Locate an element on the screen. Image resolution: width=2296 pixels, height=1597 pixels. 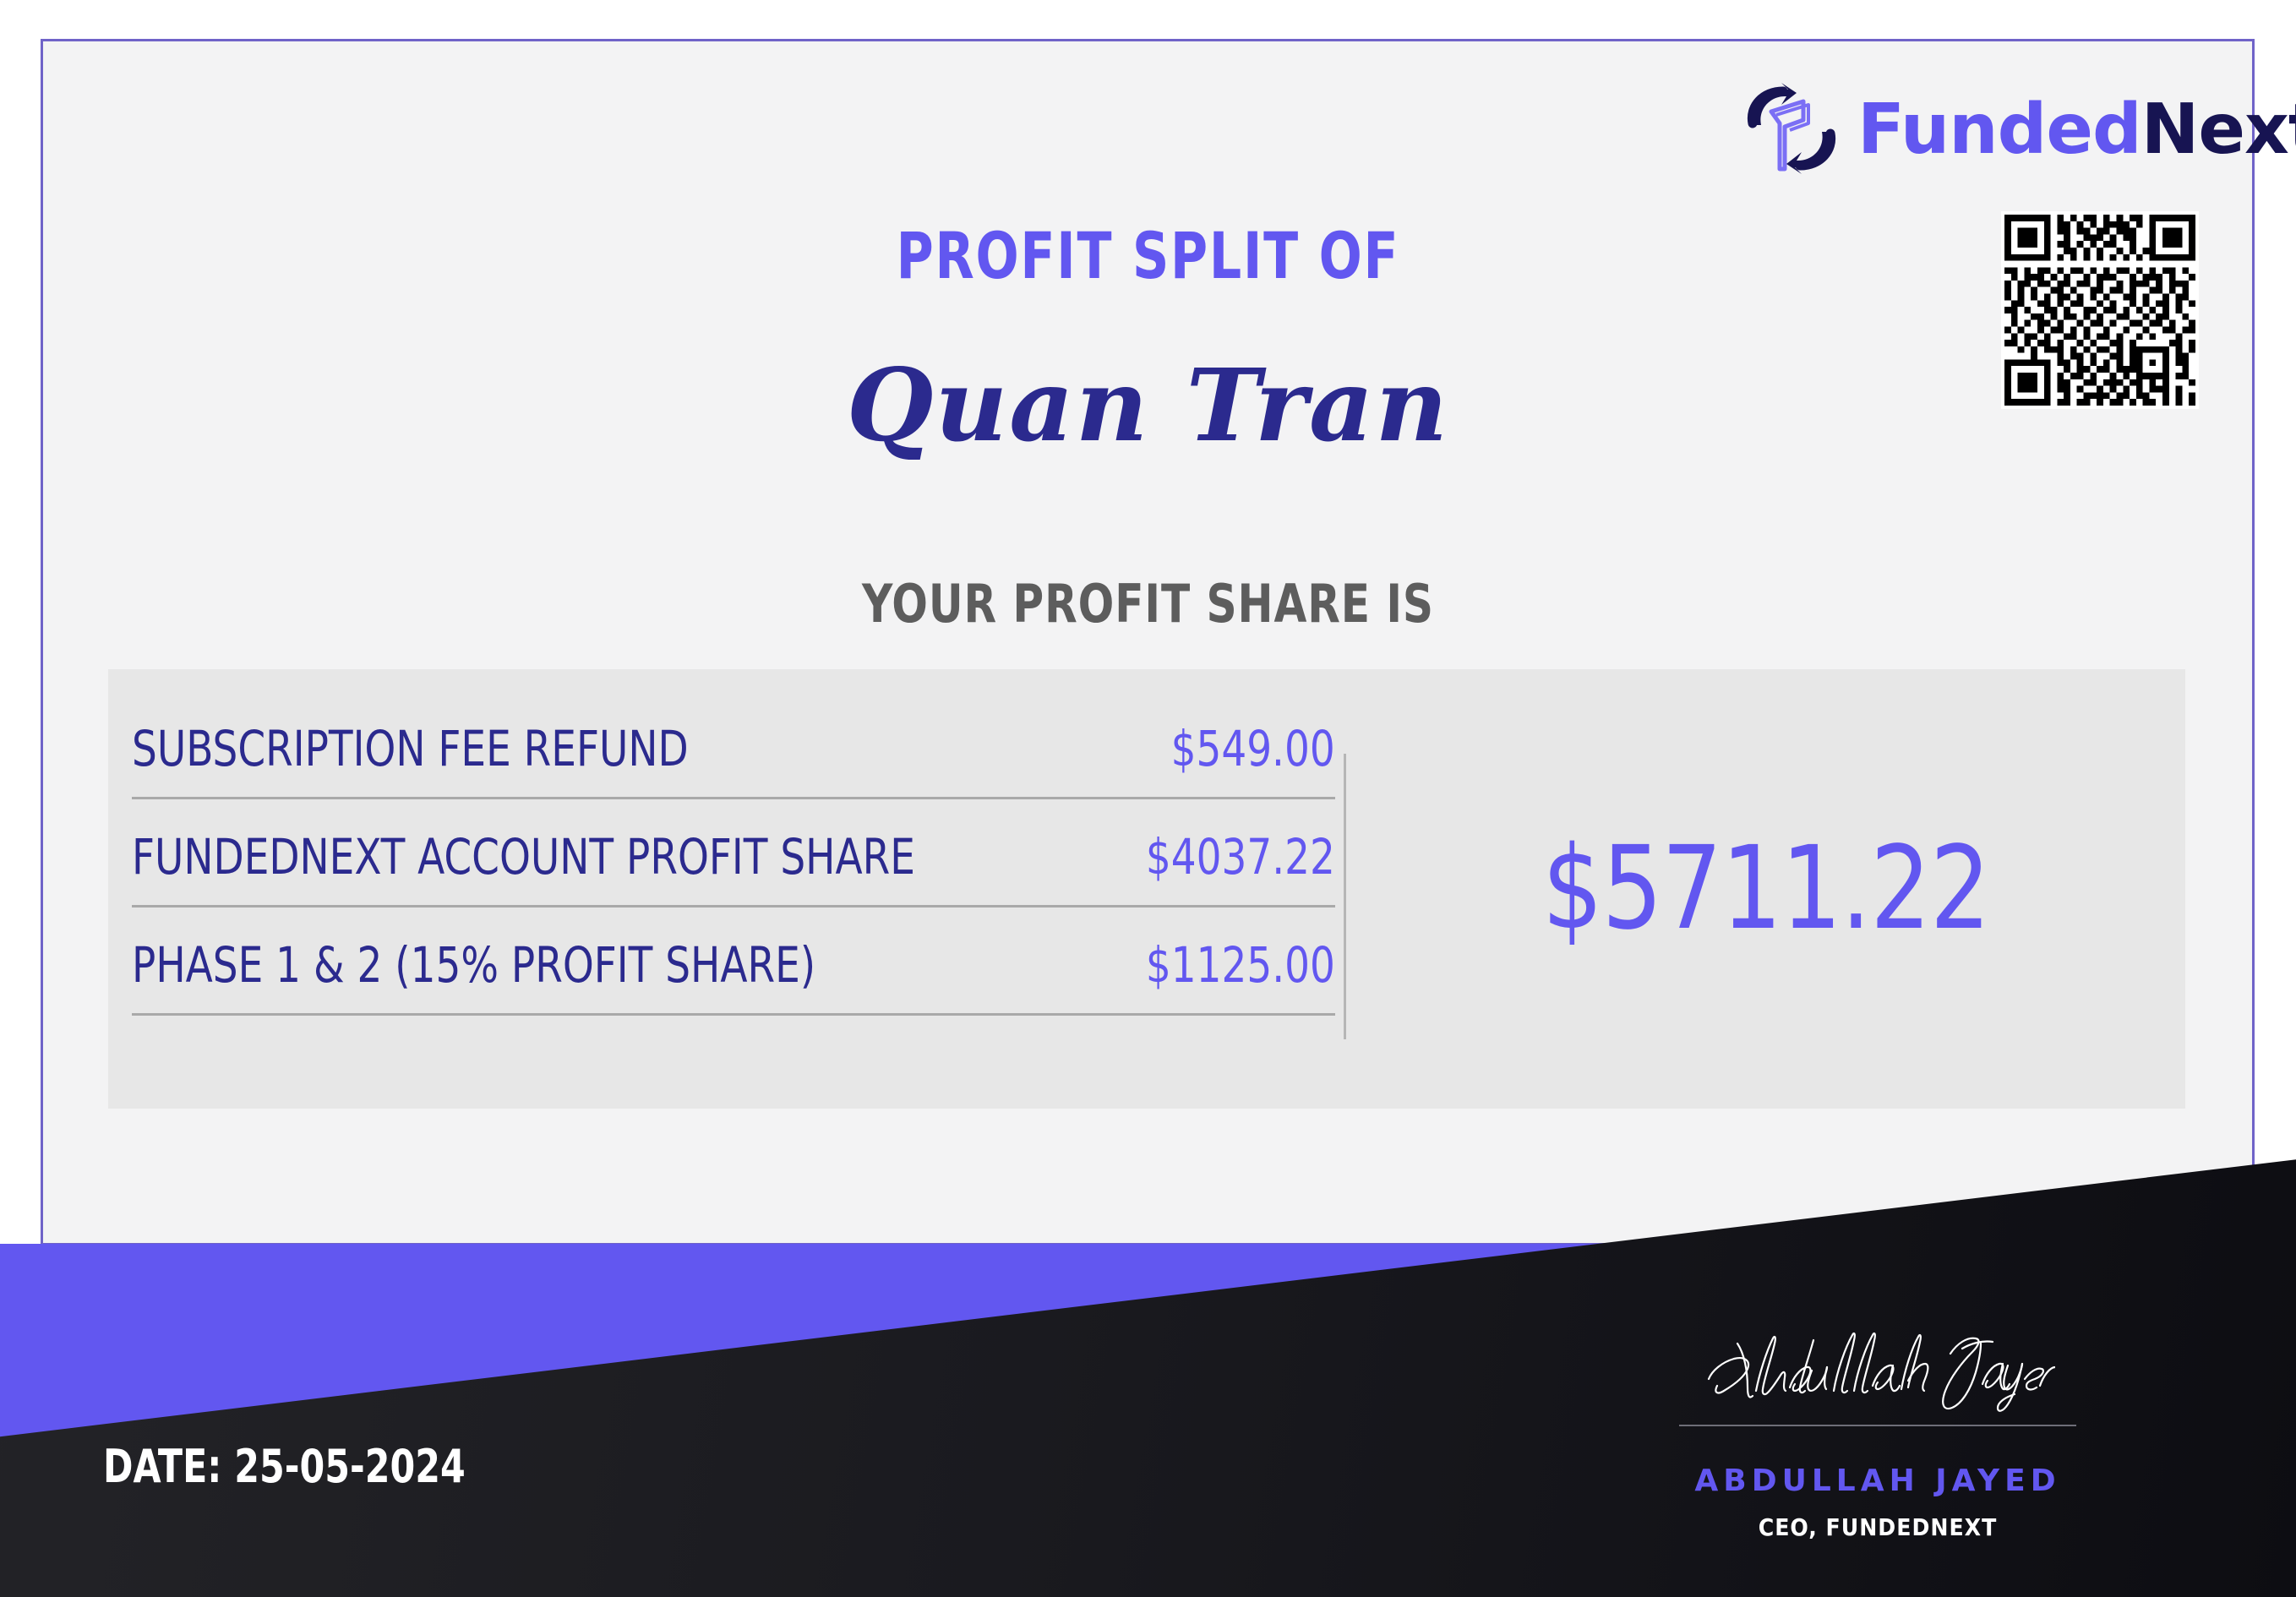
profit-share-label: YOUR PROFIT SHARE IS is located at coordinates (1148, 604).